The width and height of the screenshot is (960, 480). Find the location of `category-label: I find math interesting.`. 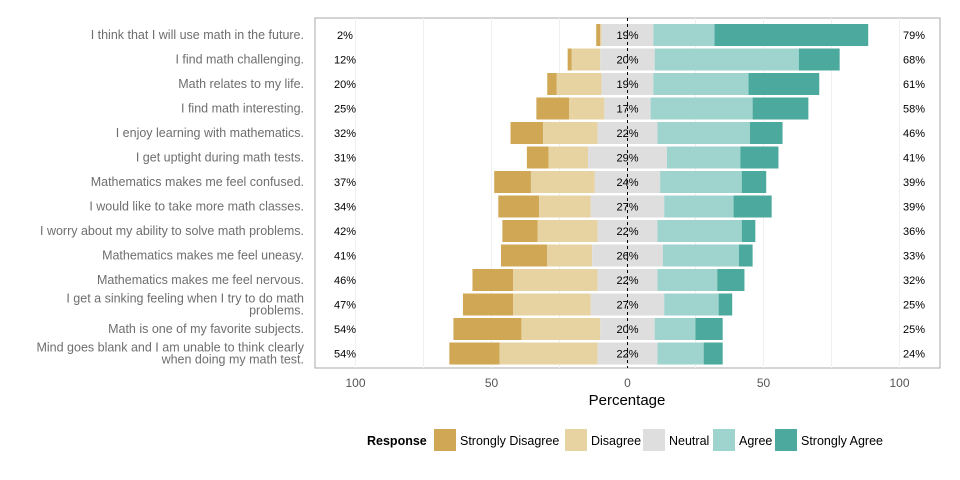

category-label: I find math interesting. is located at coordinates (242, 109).